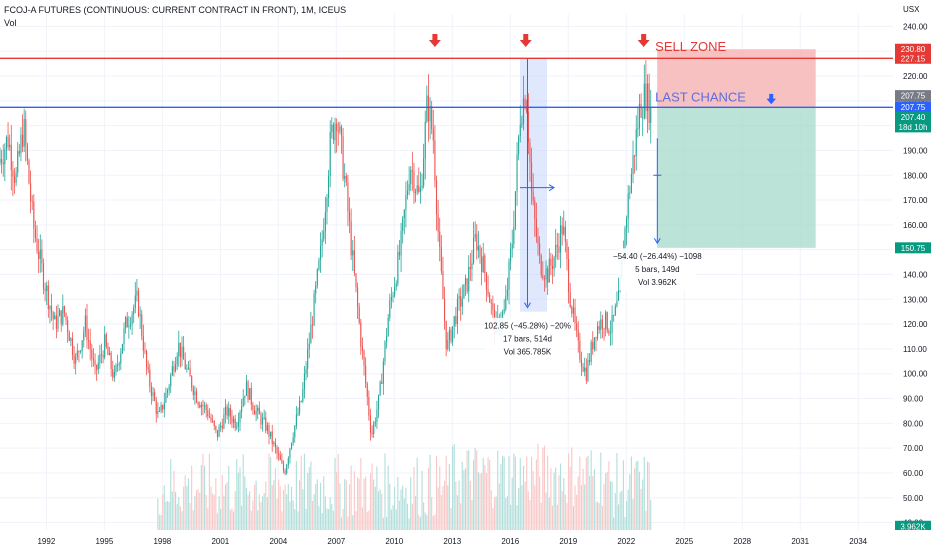 Image resolution: width=932 pixels, height=555 pixels. What do you see at coordinates (911, 9) in the screenshot?
I see `currency-label: USX` at bounding box center [911, 9].